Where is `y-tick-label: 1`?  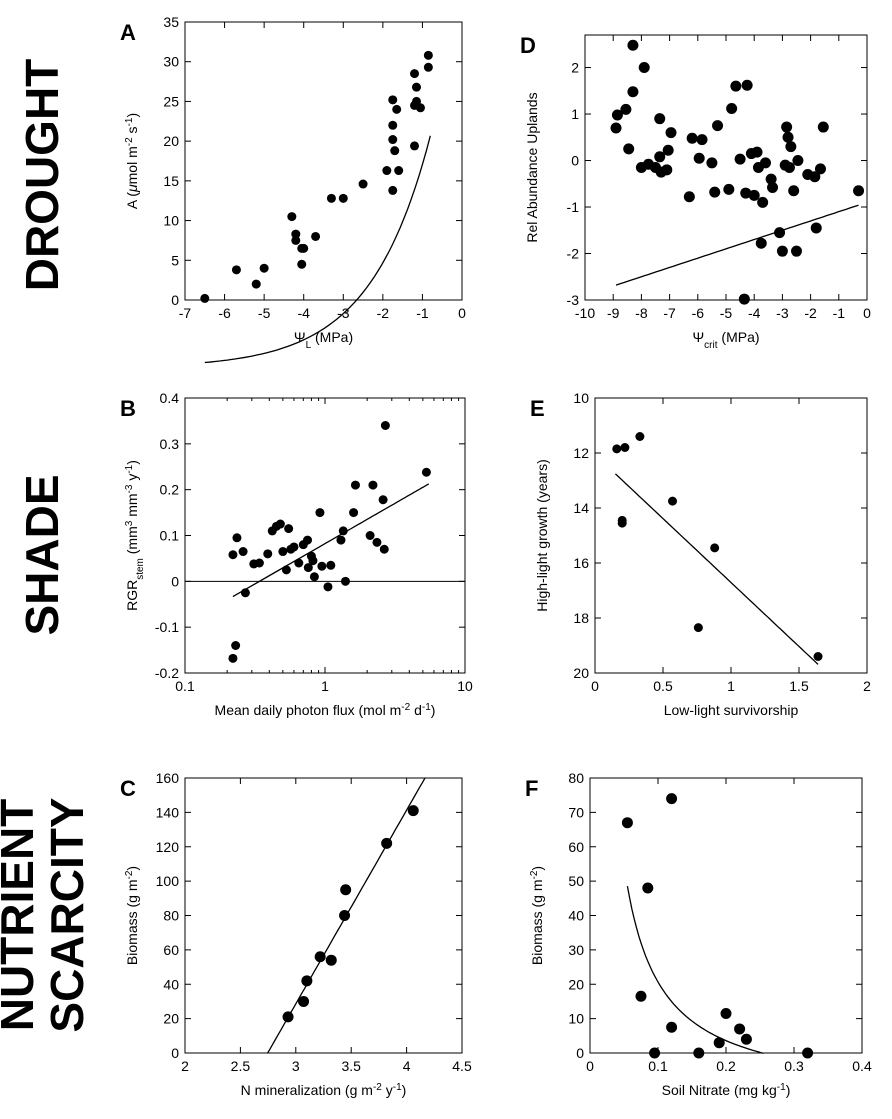
y-tick-label: 1 is located at coordinates (575, 114).